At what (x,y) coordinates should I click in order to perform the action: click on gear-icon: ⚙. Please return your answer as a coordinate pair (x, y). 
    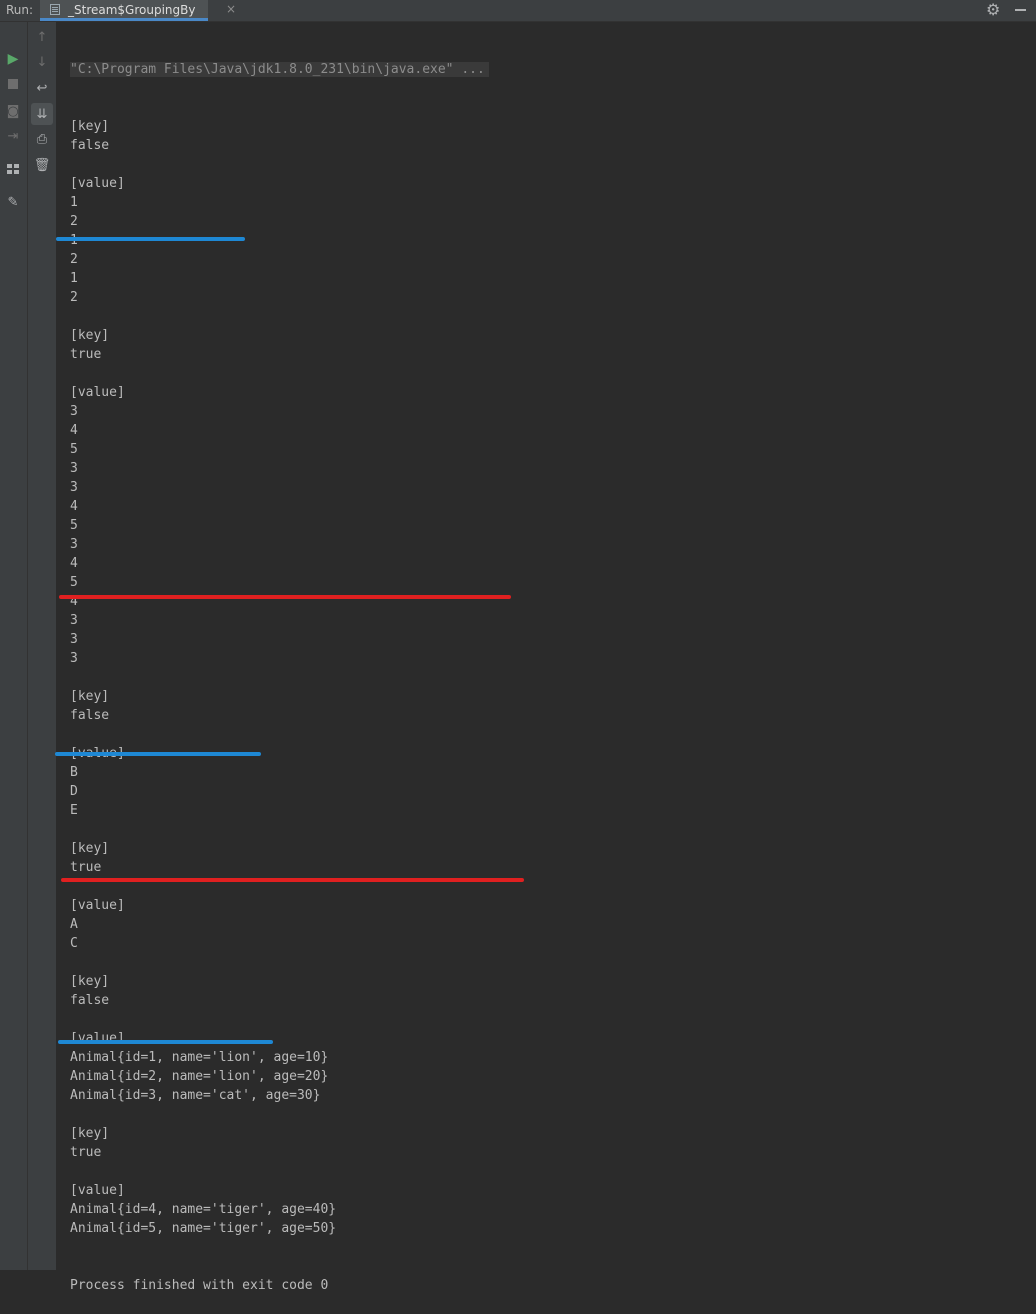
    Looking at the image, I should click on (993, 9).